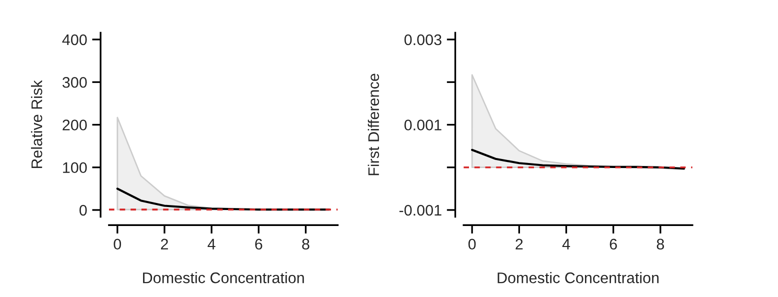 This screenshot has height=297, width=778. What do you see at coordinates (74, 125) in the screenshot?
I see `y-tick-label: 200` at bounding box center [74, 125].